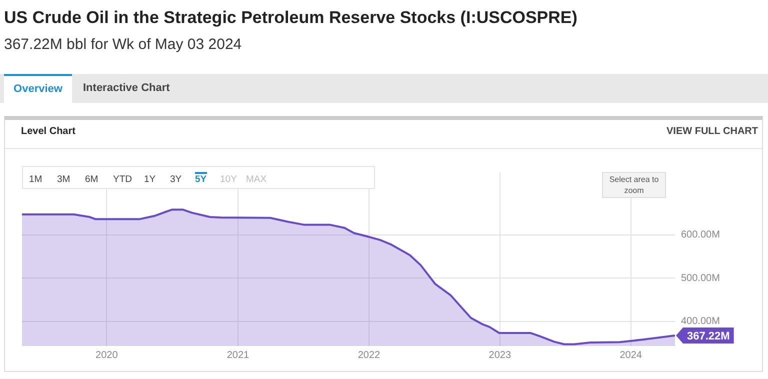 The image size is (768, 379). What do you see at coordinates (48, 131) in the screenshot?
I see `text: Level Chart` at bounding box center [48, 131].